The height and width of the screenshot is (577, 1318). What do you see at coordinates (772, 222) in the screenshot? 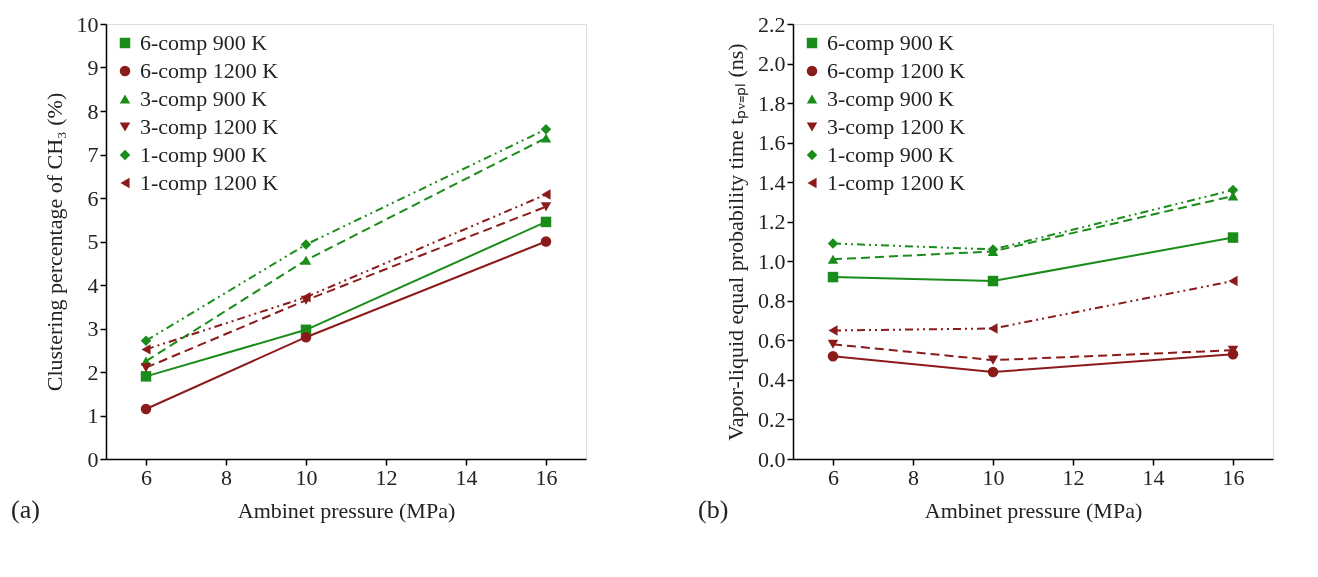
I see `y-tick-label: 1.2` at bounding box center [772, 222].